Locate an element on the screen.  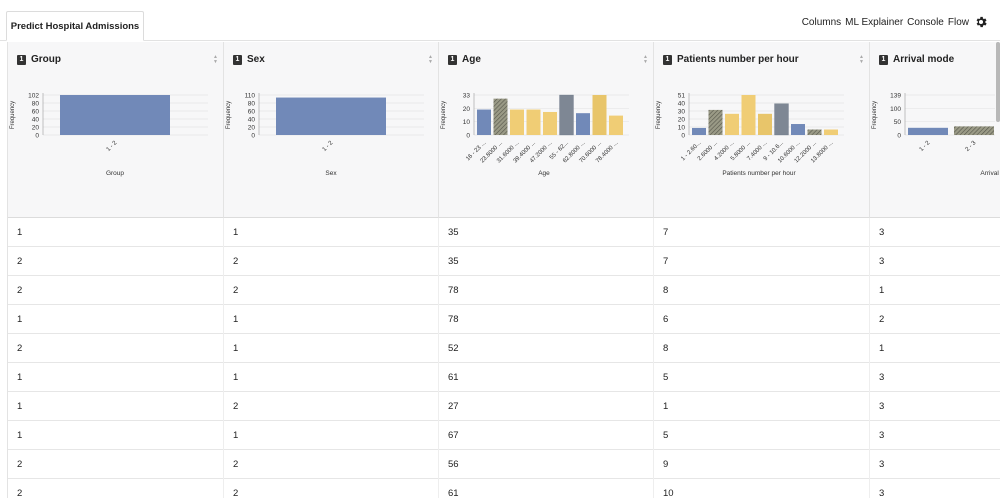
table-cell-age: 67 is located at coordinates (546, 435).